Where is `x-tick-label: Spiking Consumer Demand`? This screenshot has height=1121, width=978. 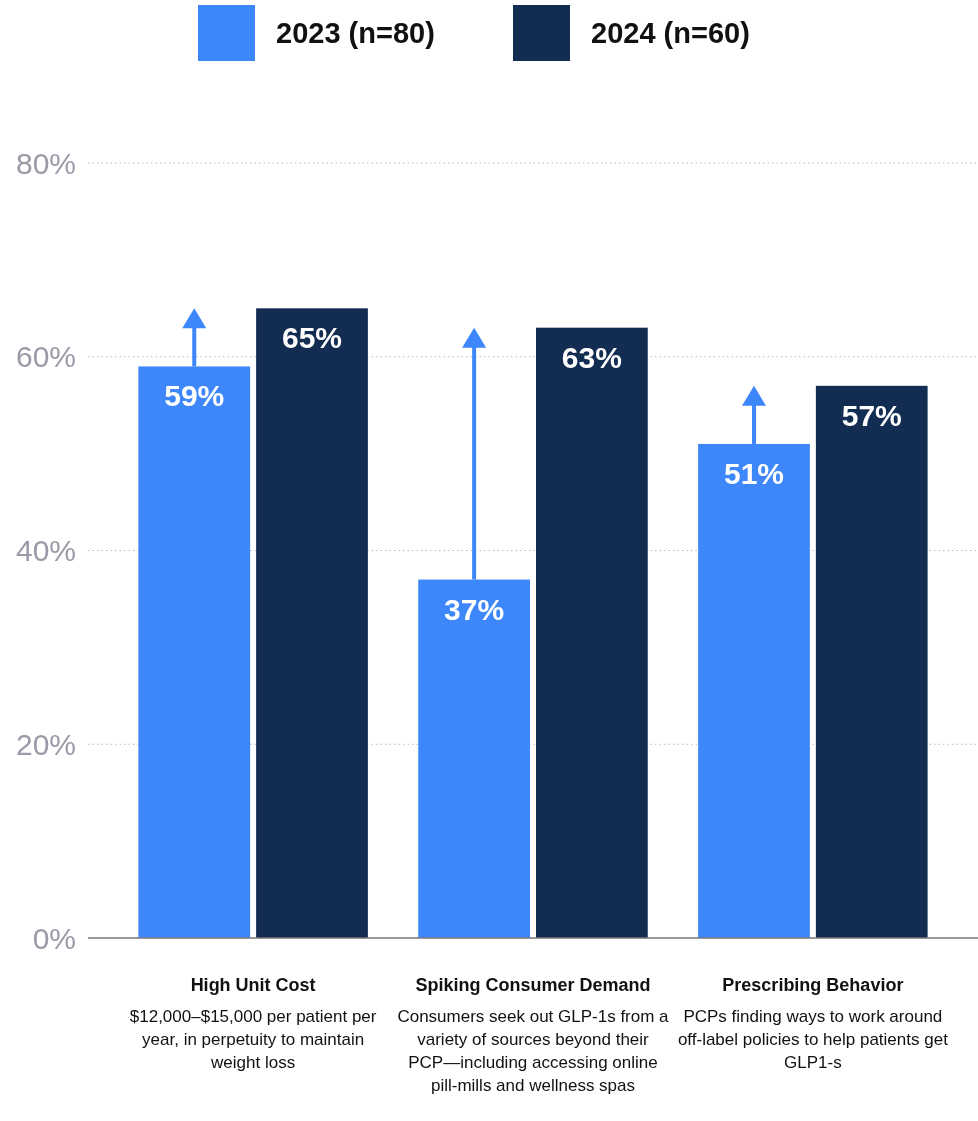
x-tick-label: Spiking Consumer Demand is located at coordinates (533, 985).